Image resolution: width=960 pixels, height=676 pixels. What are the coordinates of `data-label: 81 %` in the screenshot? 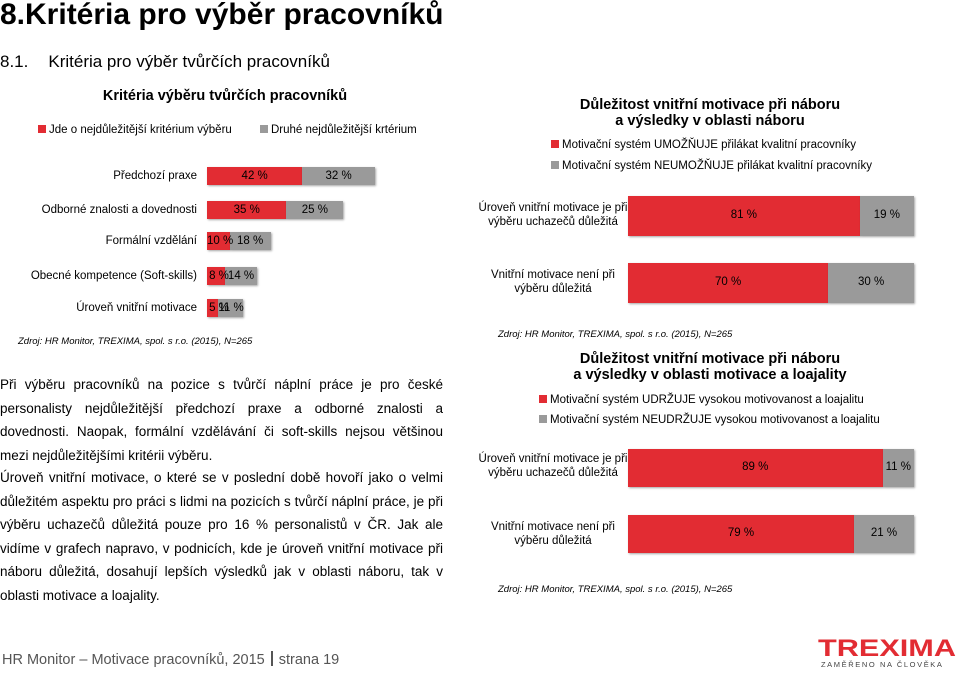 It's located at (743, 215).